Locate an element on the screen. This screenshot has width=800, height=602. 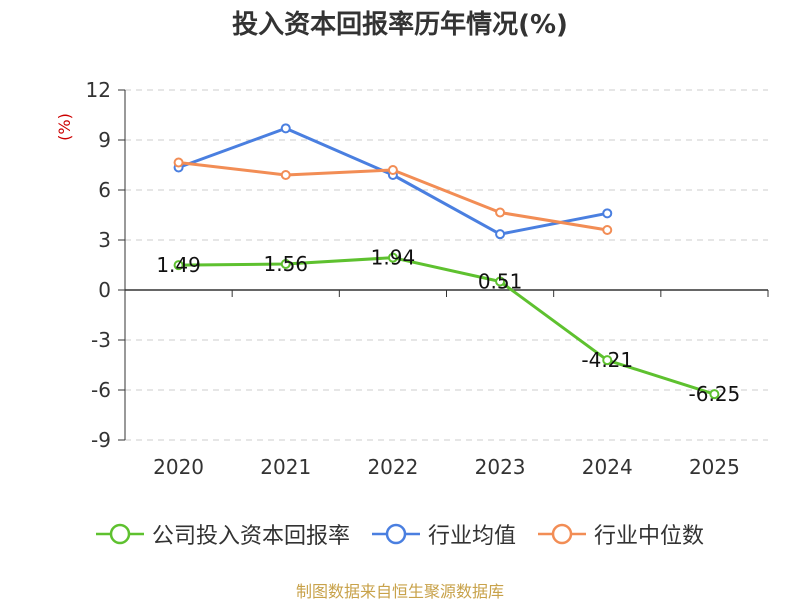
legend-item: 行业中位数 is located at coordinates (621, 534).